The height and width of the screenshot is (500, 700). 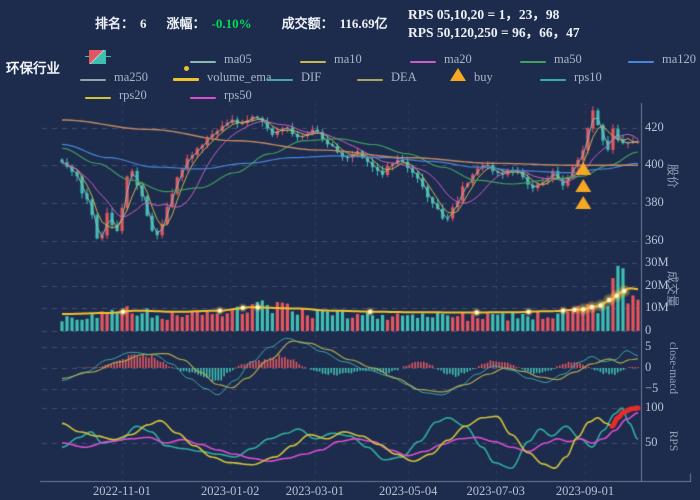 I want to click on legend-swatch-DEA, so click(x=370, y=77).